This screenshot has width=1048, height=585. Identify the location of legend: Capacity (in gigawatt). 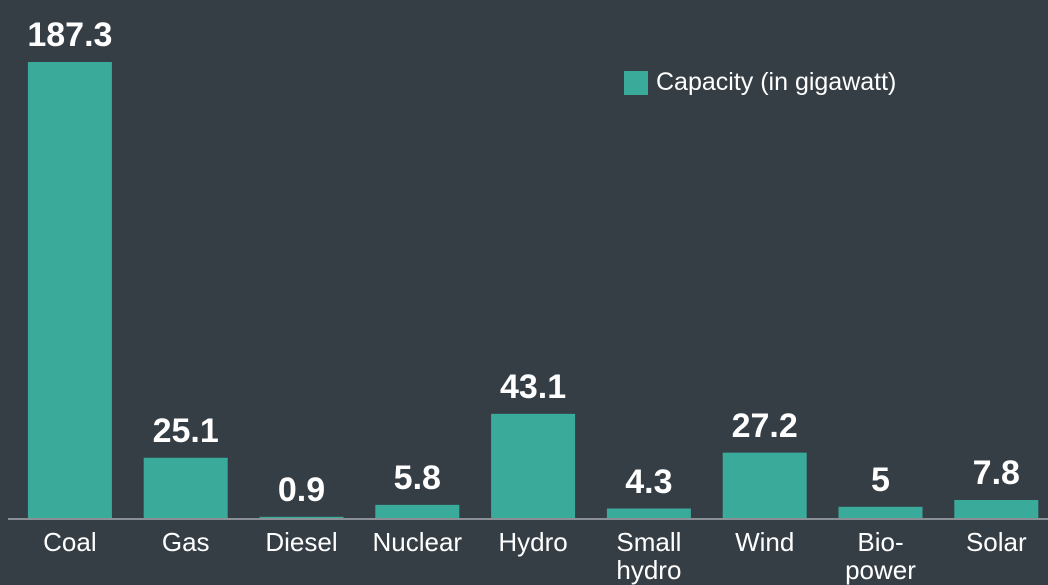
(760, 82).